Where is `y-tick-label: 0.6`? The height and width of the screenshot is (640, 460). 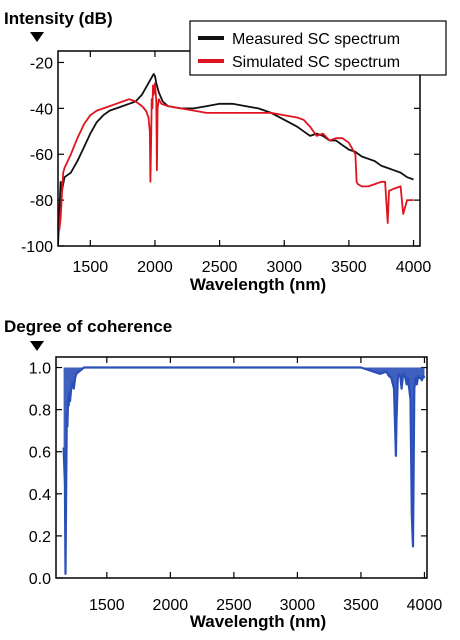 y-tick-label: 0.6 is located at coordinates (40, 453).